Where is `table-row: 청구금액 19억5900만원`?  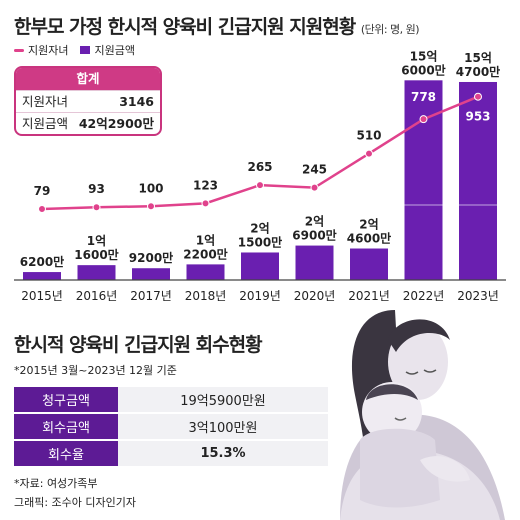
table-row: 청구금액 19억5900만원 is located at coordinates (171, 399).